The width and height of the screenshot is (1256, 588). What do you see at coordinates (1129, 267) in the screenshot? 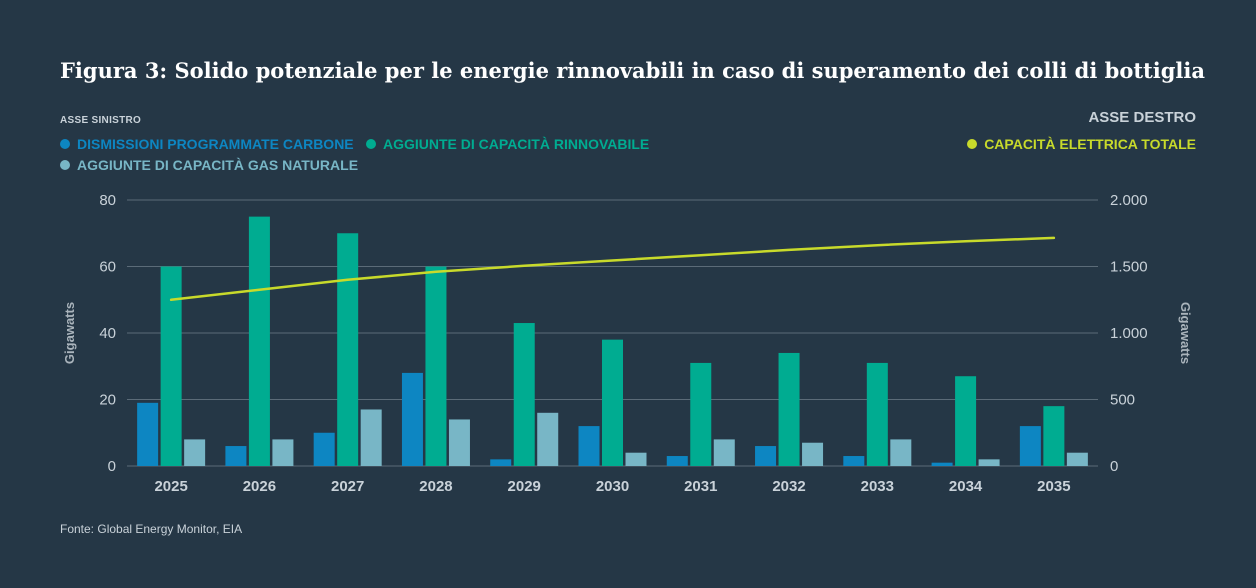
I see `y2-tick-label: 1.500` at bounding box center [1129, 267].